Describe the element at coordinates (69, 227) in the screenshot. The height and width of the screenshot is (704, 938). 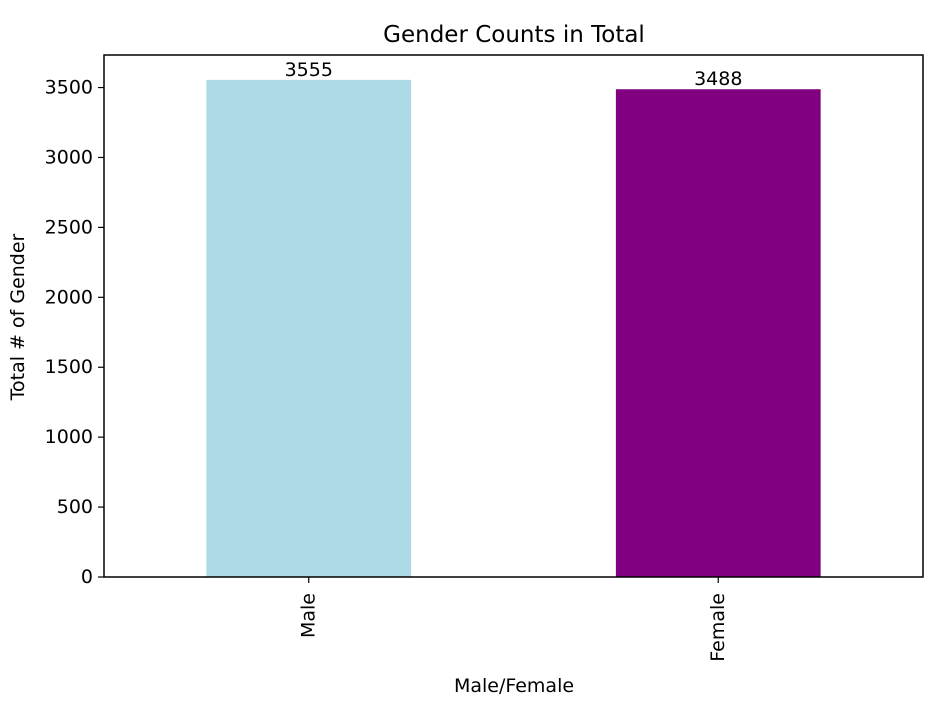
I see `y-tick-label-2500: 2500` at that location.